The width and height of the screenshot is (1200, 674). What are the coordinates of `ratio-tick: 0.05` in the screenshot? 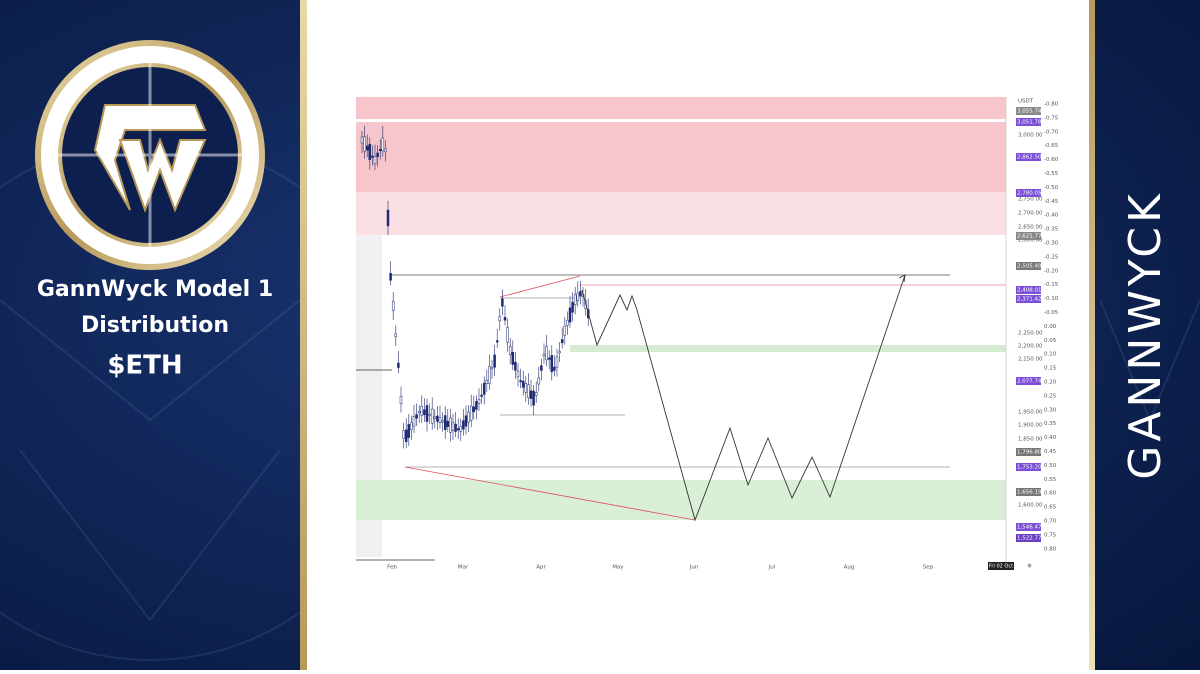 It's located at (1050, 341).